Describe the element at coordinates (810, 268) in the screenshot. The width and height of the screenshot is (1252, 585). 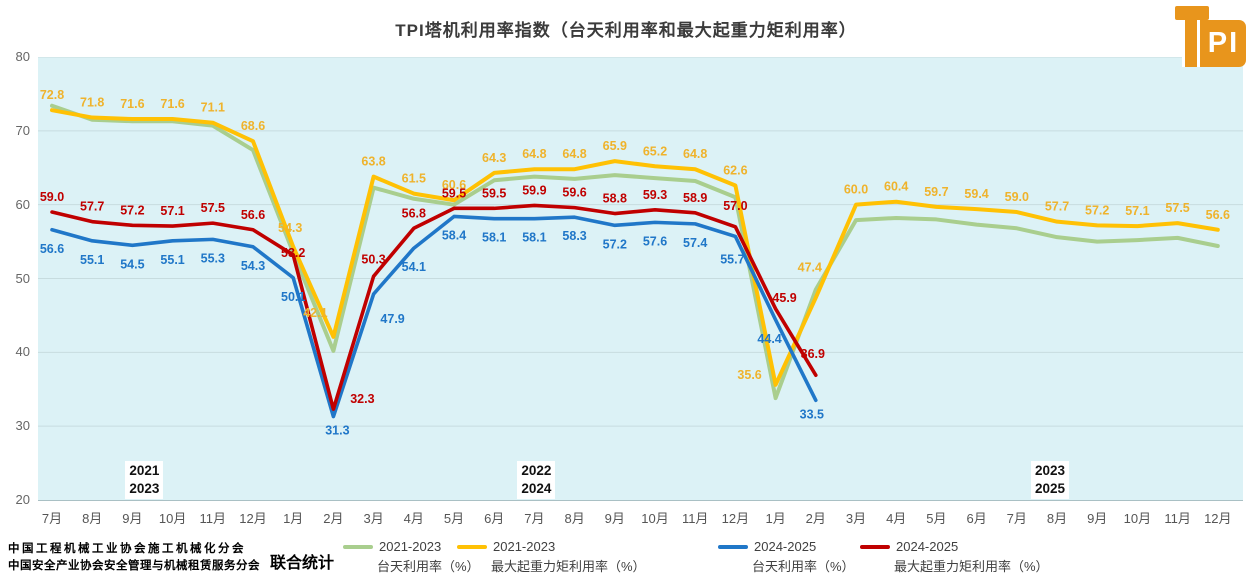
I see `data-label-yellow: 47.4` at that location.